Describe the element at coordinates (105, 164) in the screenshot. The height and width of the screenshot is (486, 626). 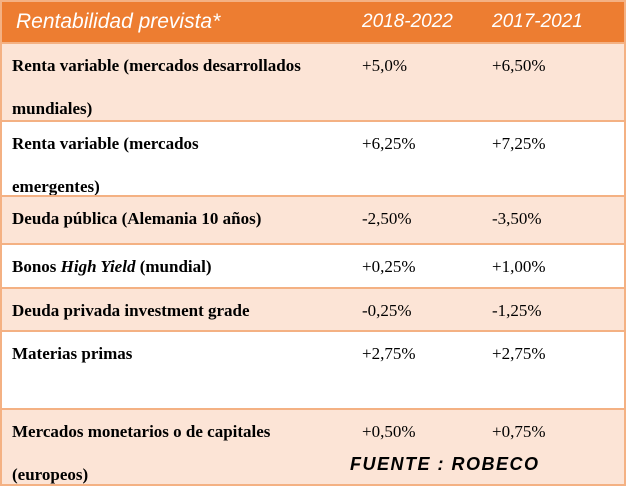
I see `row-label: Renta variable (mercados emergentes)` at that location.